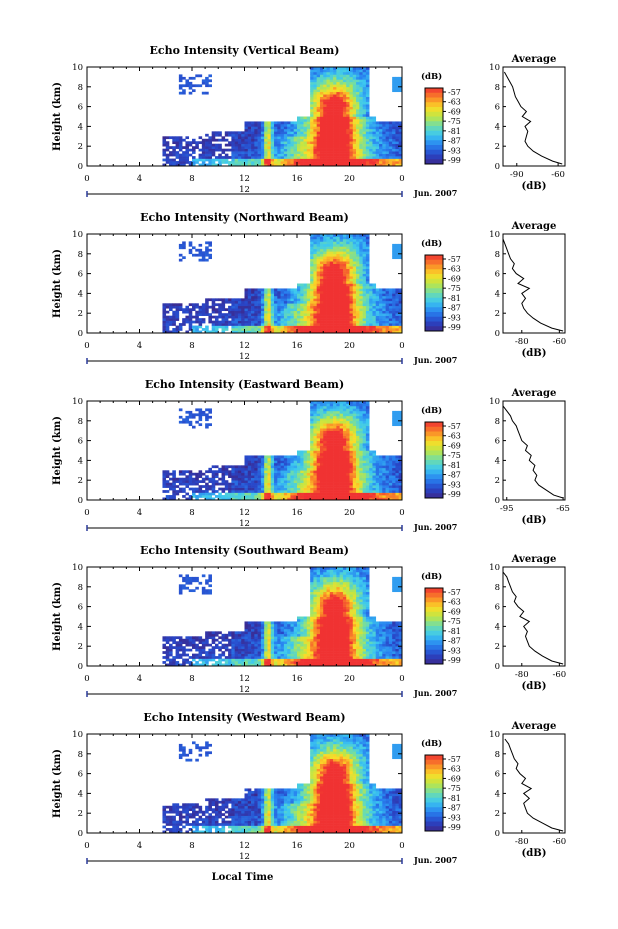  Describe the element at coordinates (297, 346) in the screenshot. I see `x-tick-label: 16` at that location.